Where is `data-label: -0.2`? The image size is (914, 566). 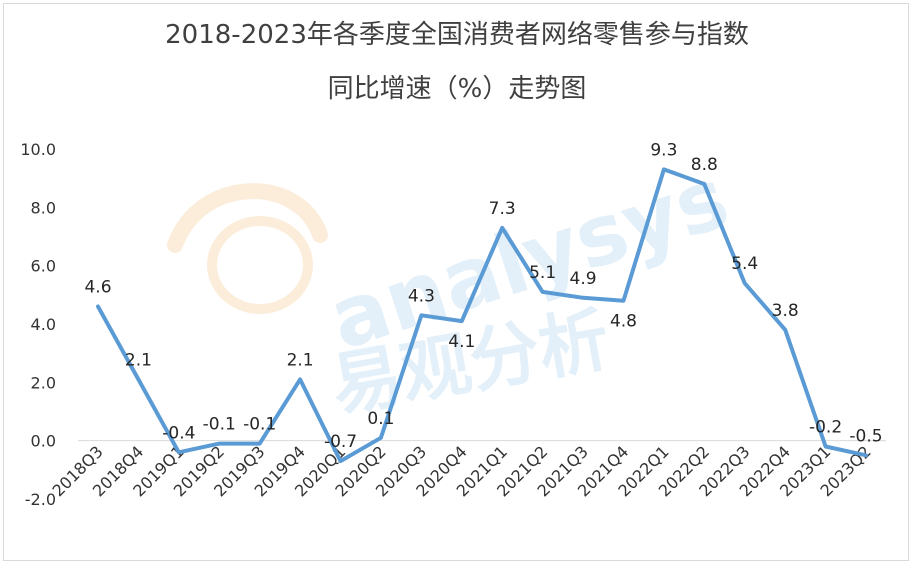
data-label: -0.2 is located at coordinates (825, 428).